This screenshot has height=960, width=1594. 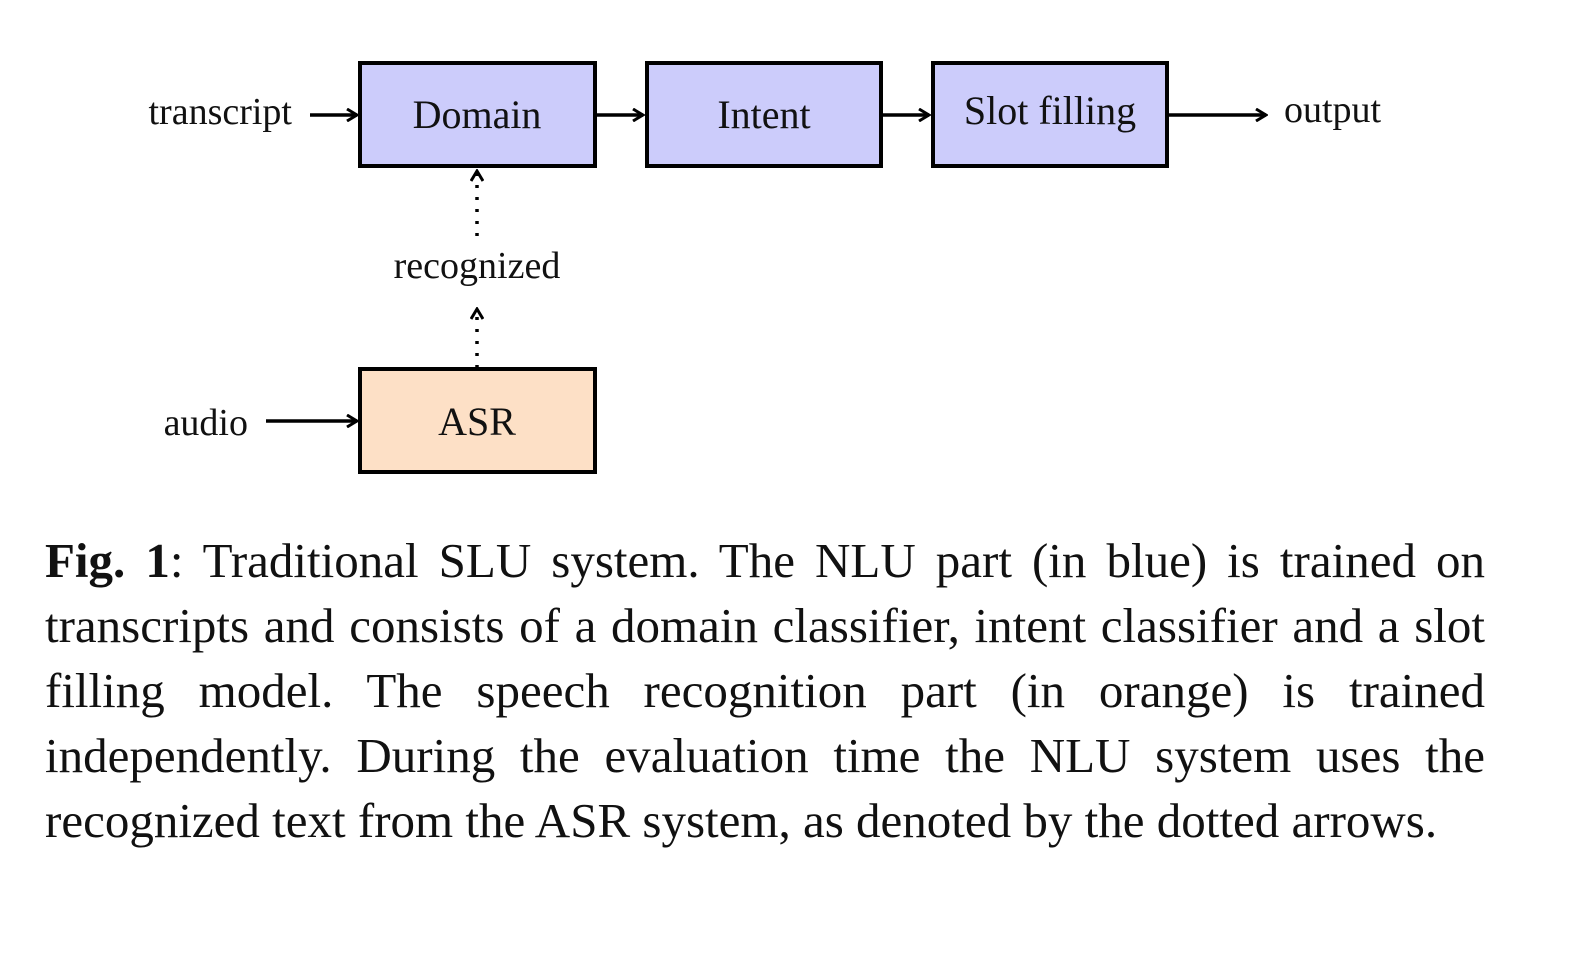 I want to click on transcript-label: transcript, so click(x=220, y=112).